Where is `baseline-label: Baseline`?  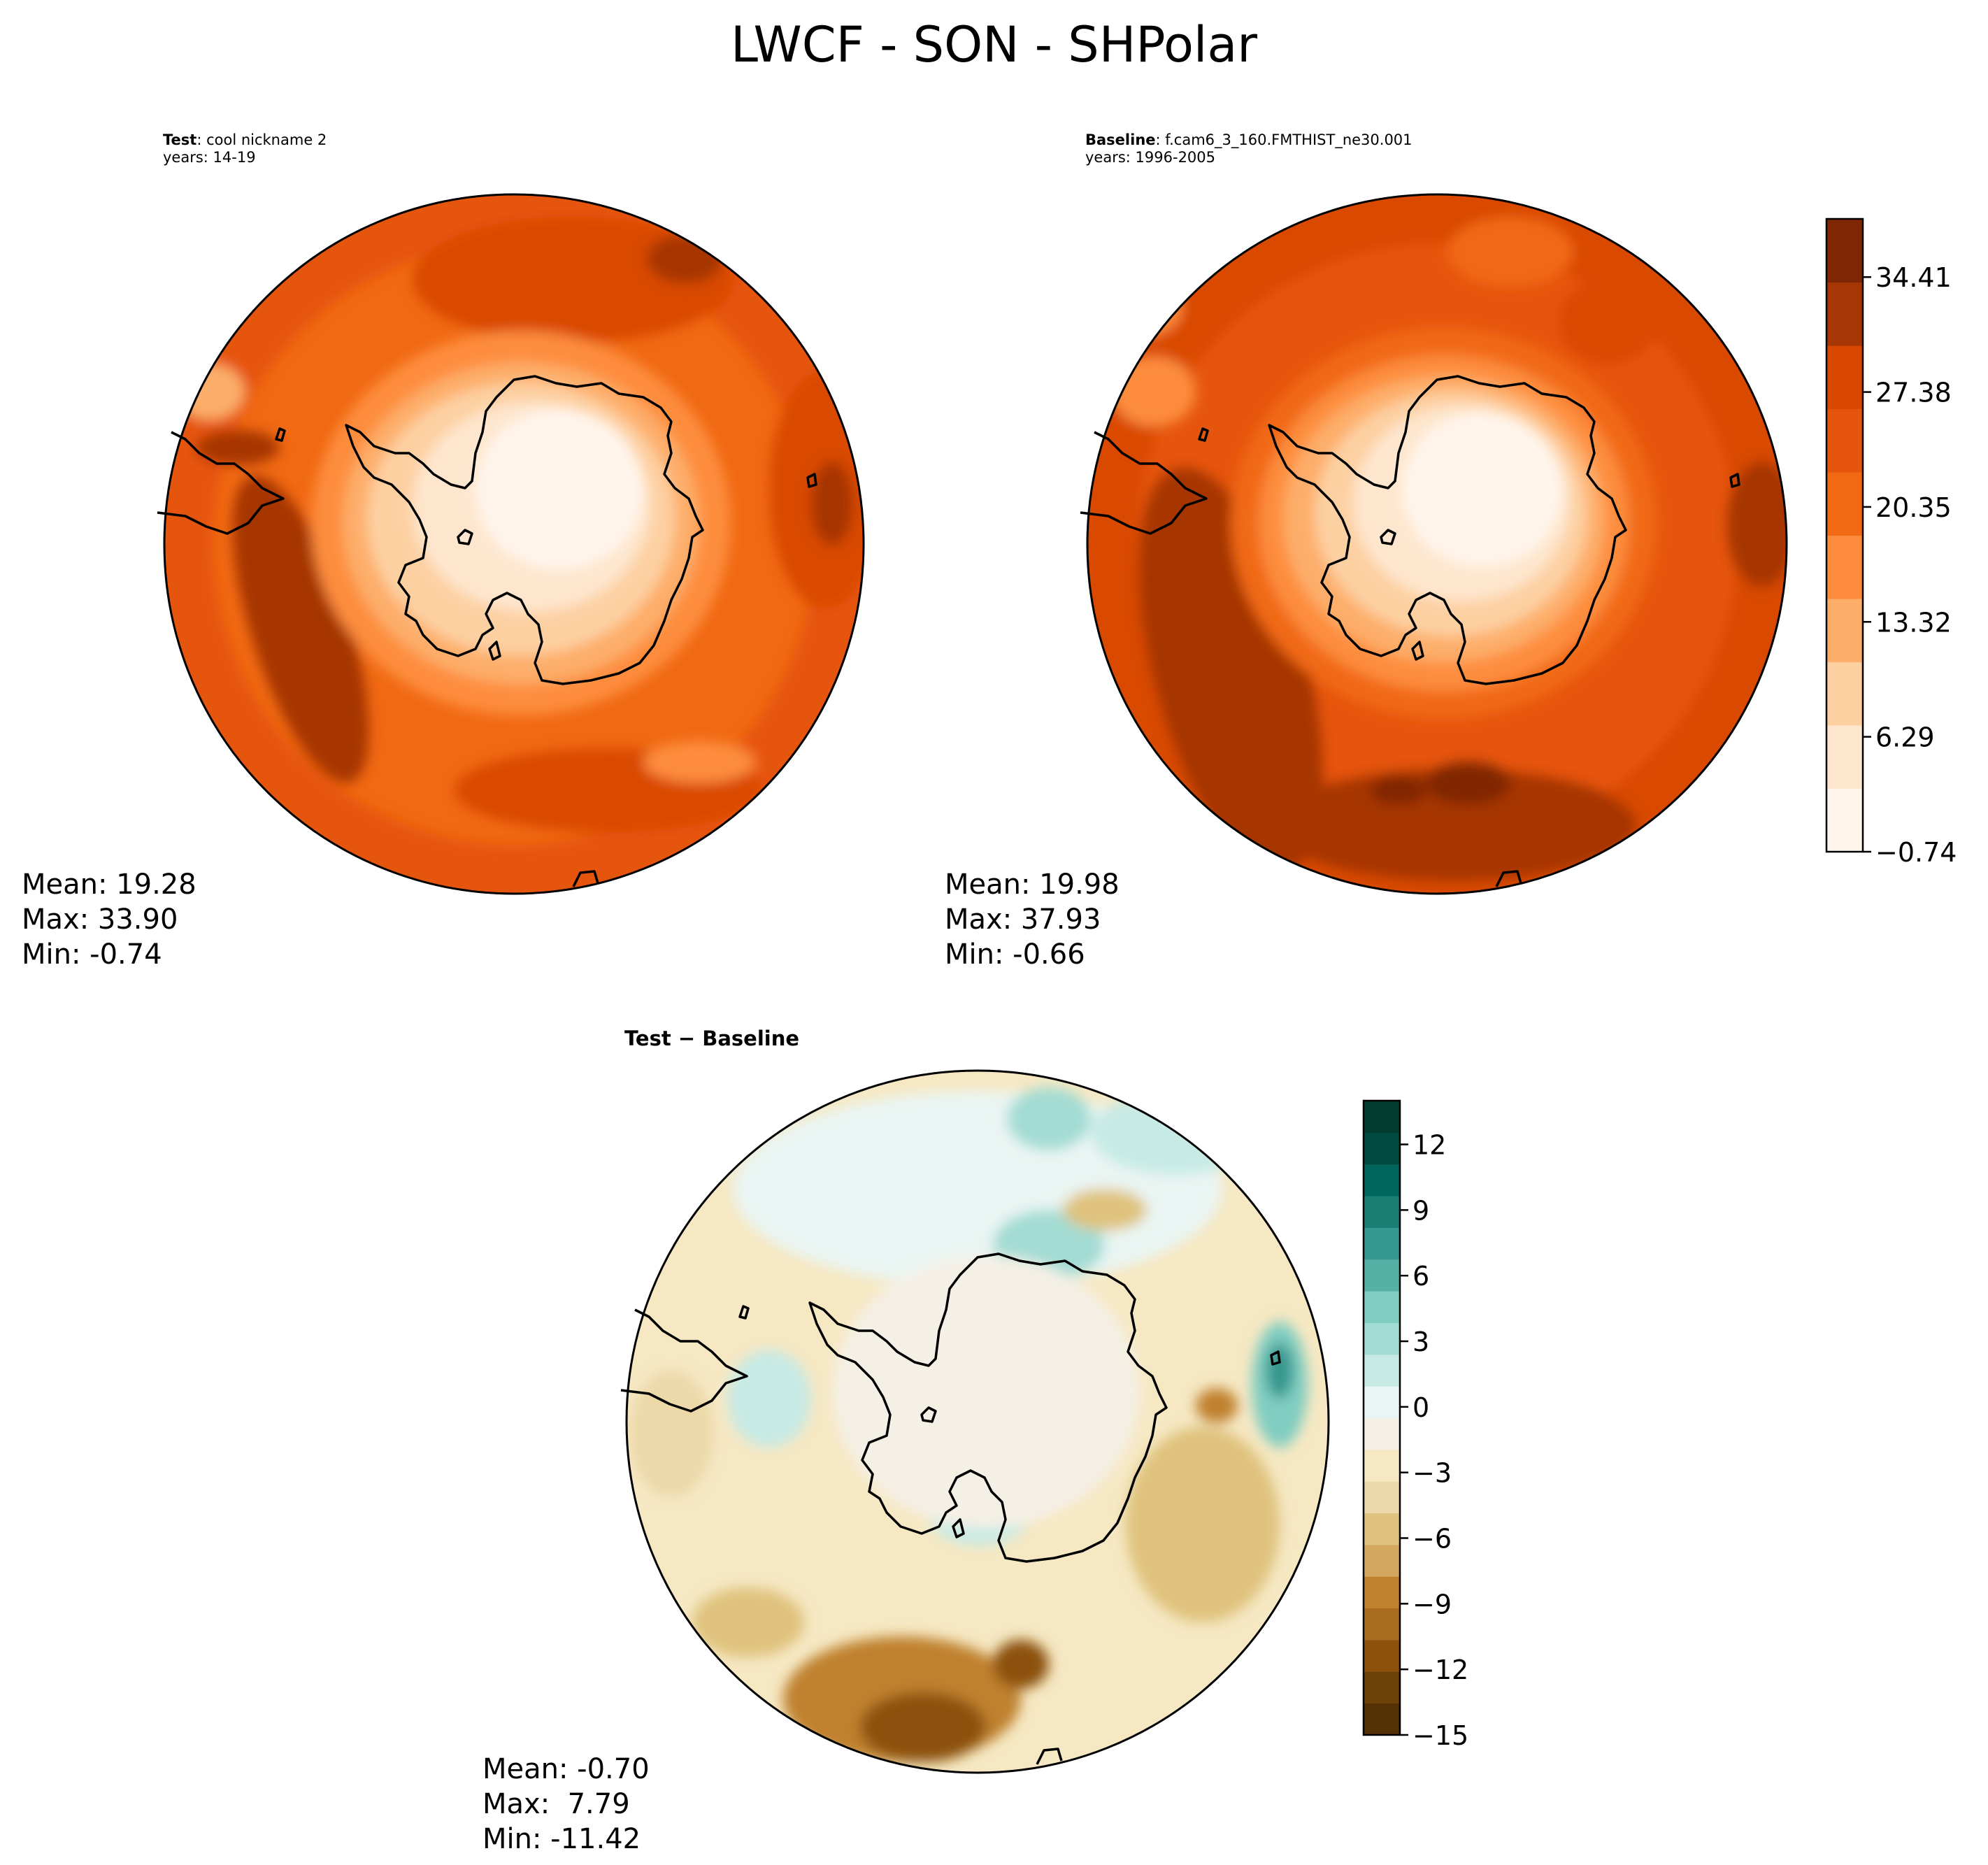
baseline-label: Baseline is located at coordinates (1120, 139).